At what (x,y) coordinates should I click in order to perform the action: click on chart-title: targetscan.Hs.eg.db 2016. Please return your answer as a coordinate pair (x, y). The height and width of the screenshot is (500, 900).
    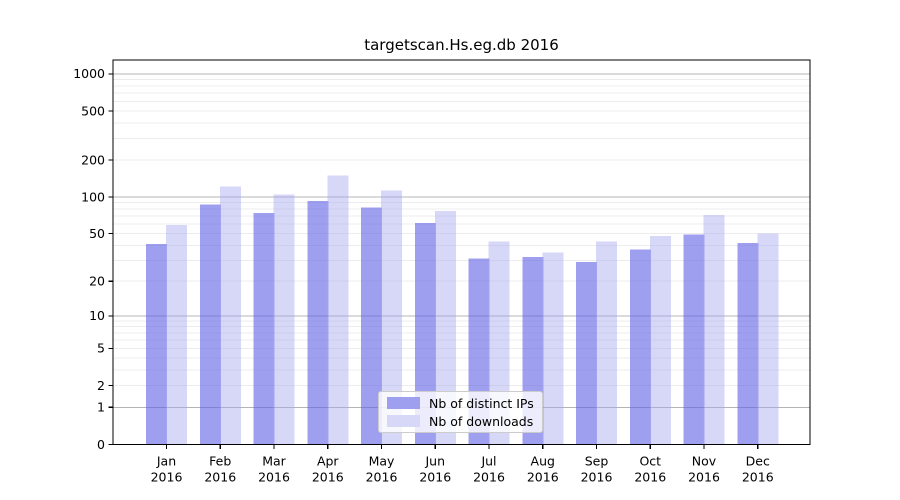
    Looking at the image, I should click on (461, 45).